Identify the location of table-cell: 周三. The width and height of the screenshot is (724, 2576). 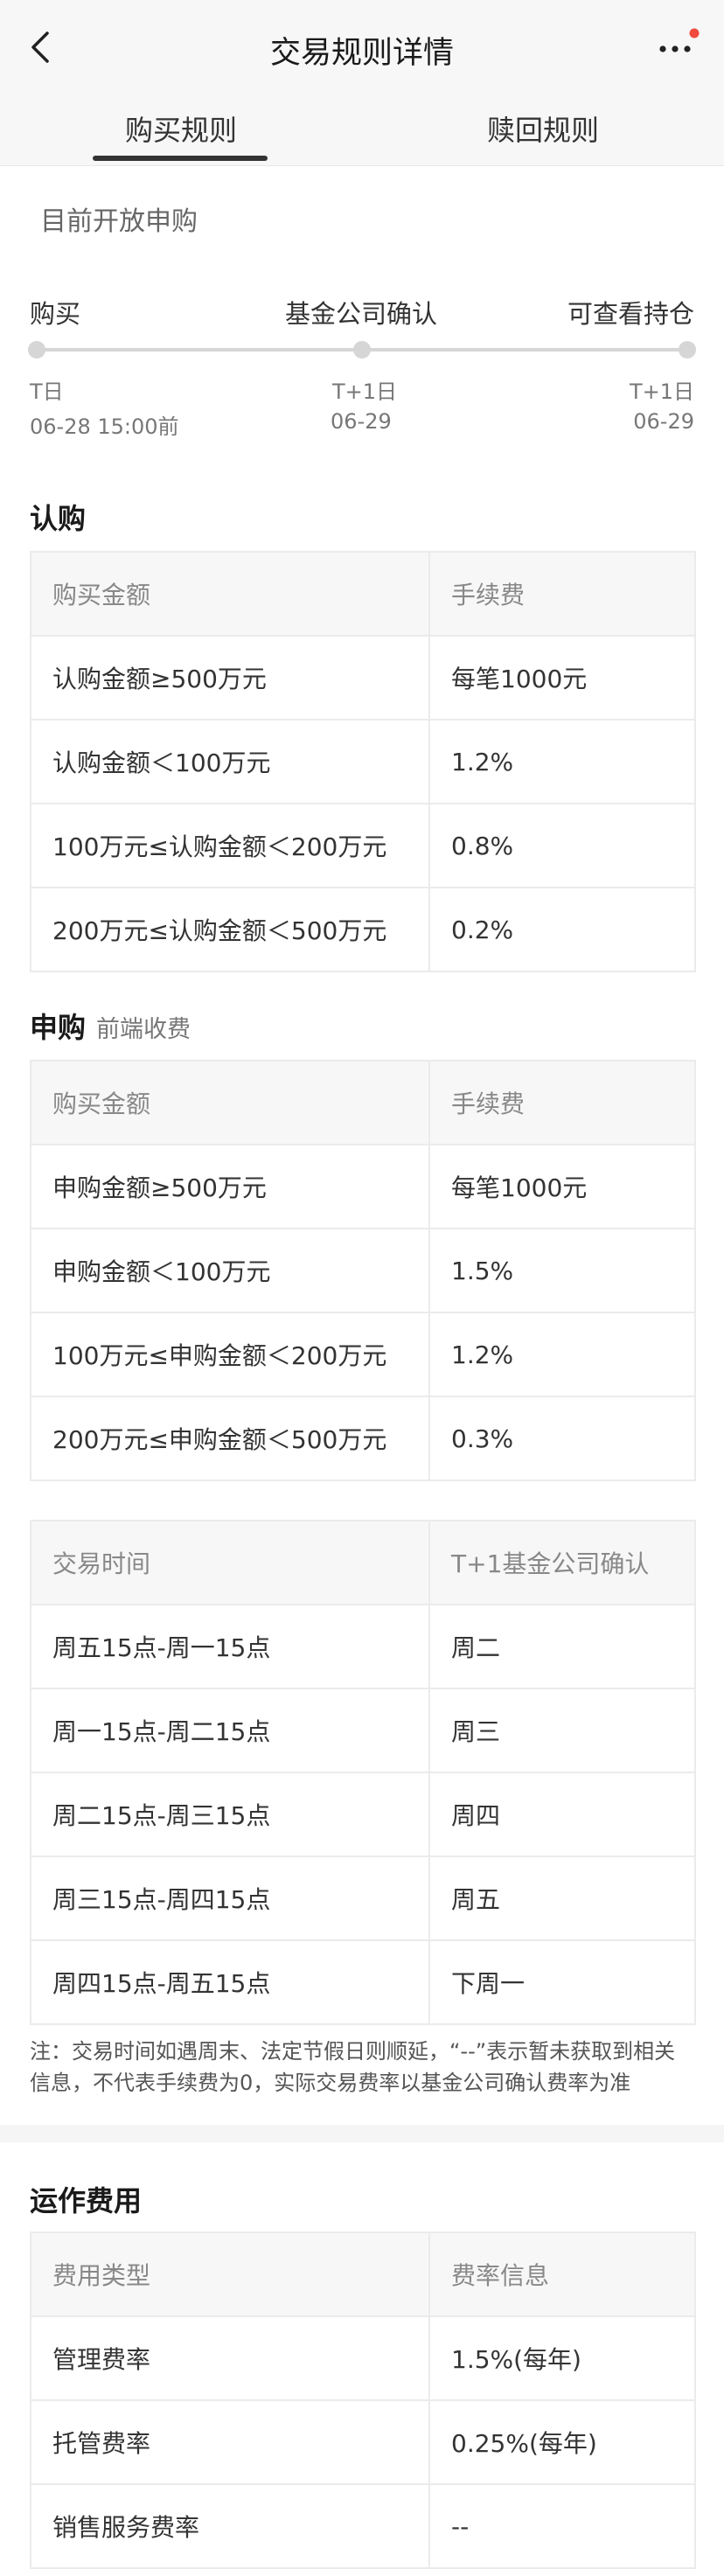
(562, 1730).